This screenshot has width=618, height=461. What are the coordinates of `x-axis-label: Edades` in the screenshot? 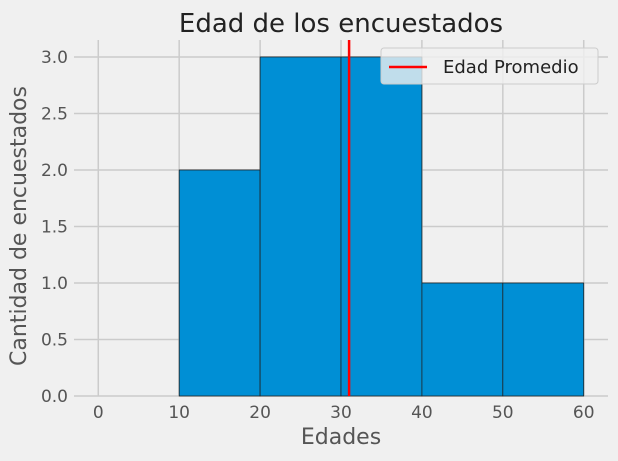 It's located at (341, 437).